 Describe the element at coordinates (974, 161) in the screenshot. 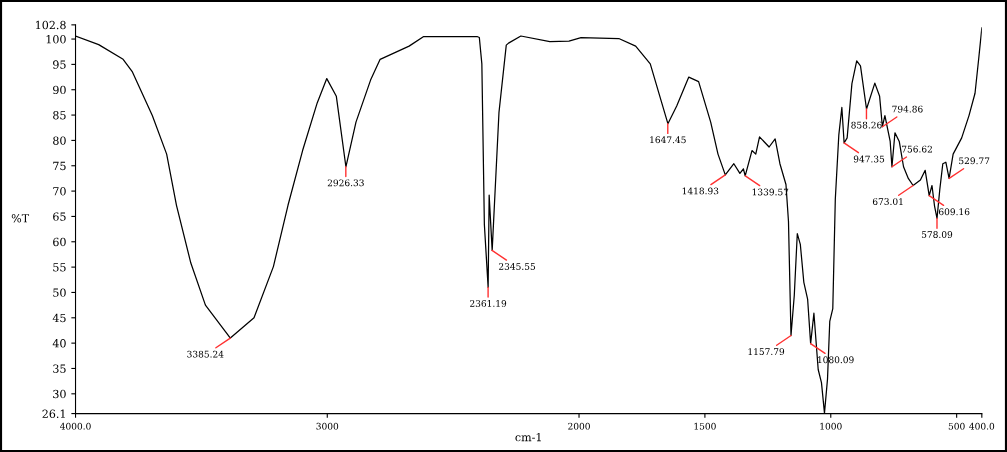

I see `annotation: 529.77` at that location.